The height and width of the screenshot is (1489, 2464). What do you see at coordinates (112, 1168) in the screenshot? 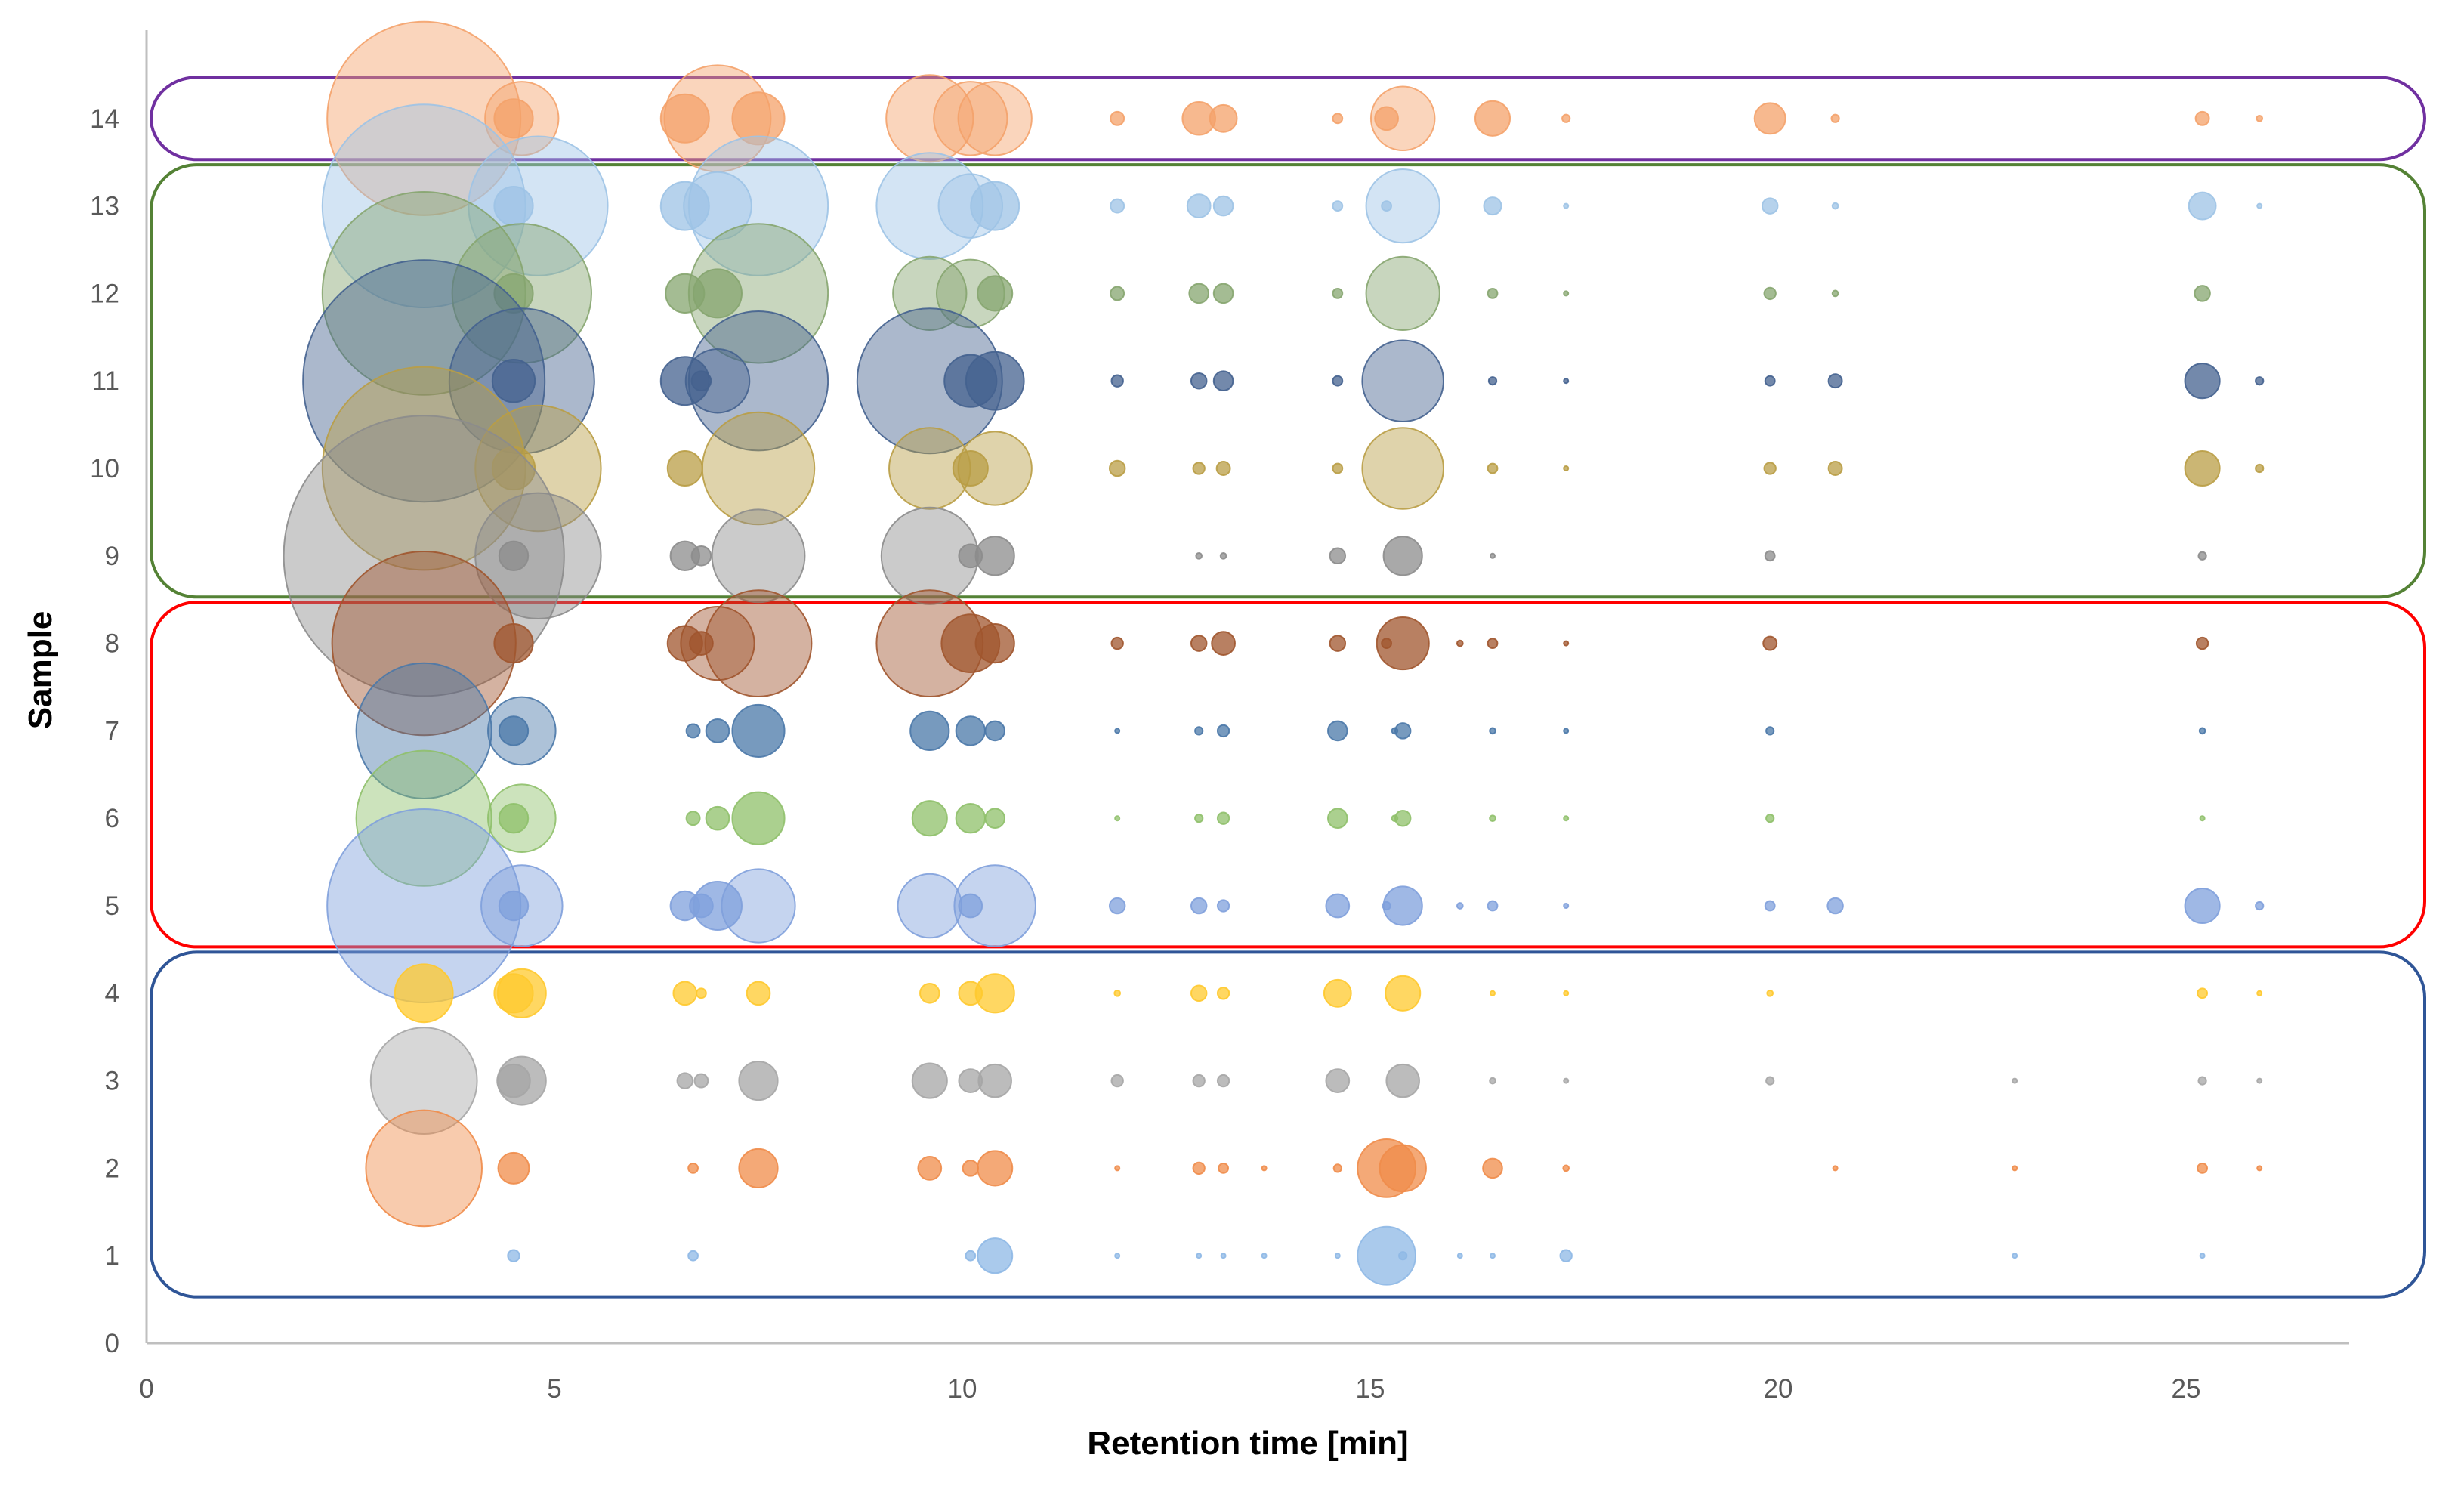
I see `y-tick-label: 2` at bounding box center [112, 1168].